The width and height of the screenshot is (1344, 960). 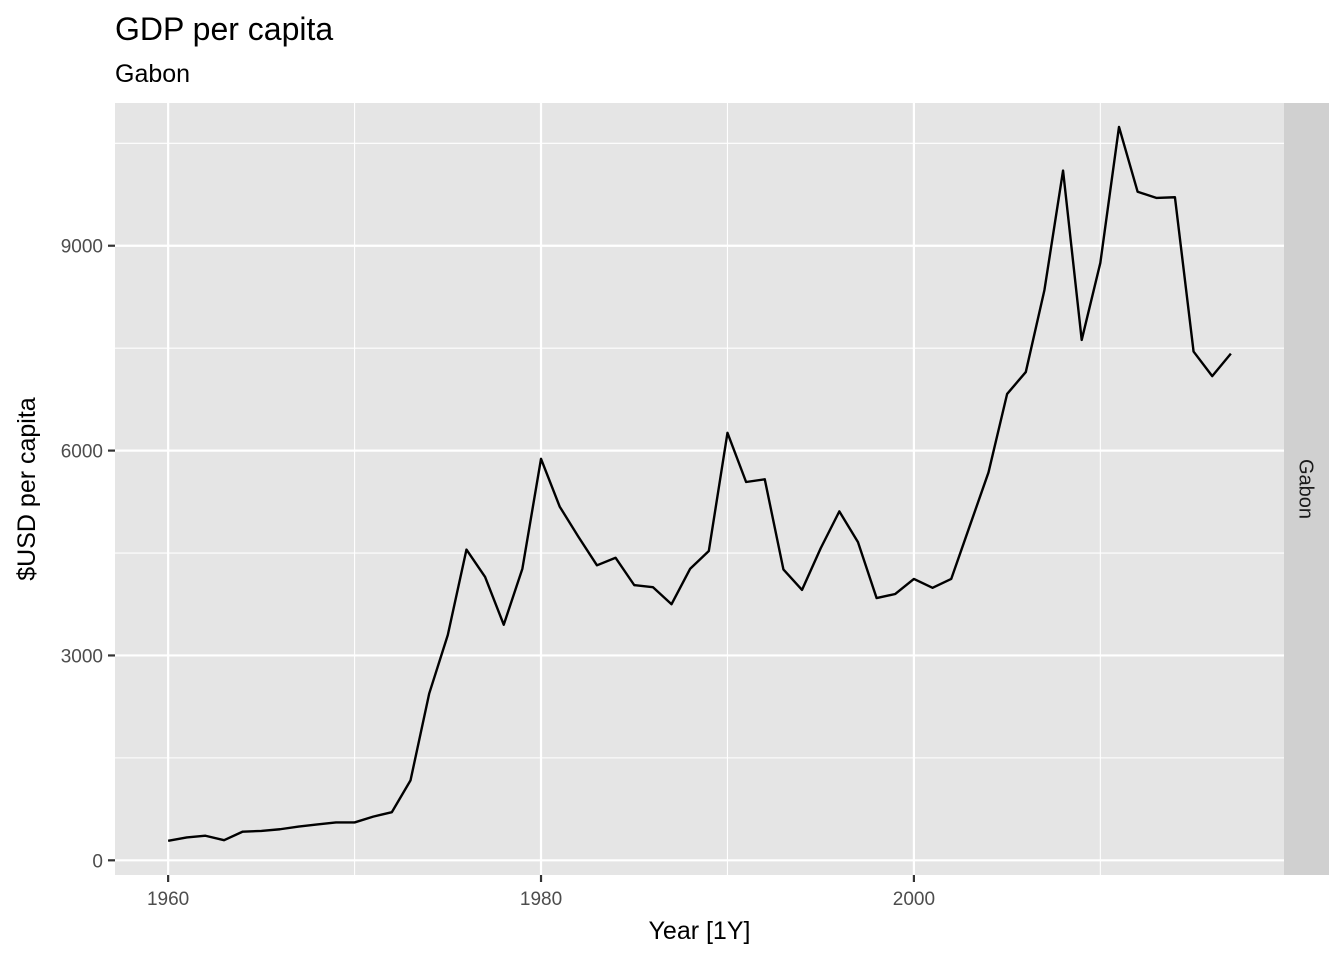 What do you see at coordinates (541, 899) in the screenshot?
I see `x-tick-label: 1980` at bounding box center [541, 899].